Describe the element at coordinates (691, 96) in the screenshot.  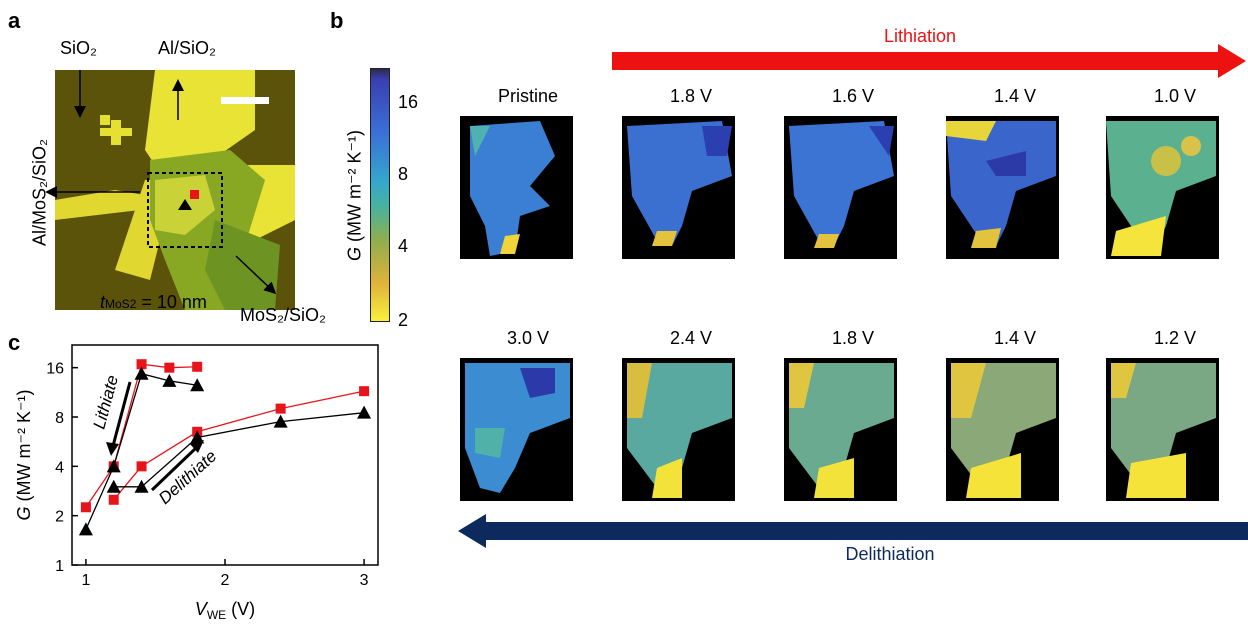
I see `map-title-r1-2: 1.8 V` at that location.